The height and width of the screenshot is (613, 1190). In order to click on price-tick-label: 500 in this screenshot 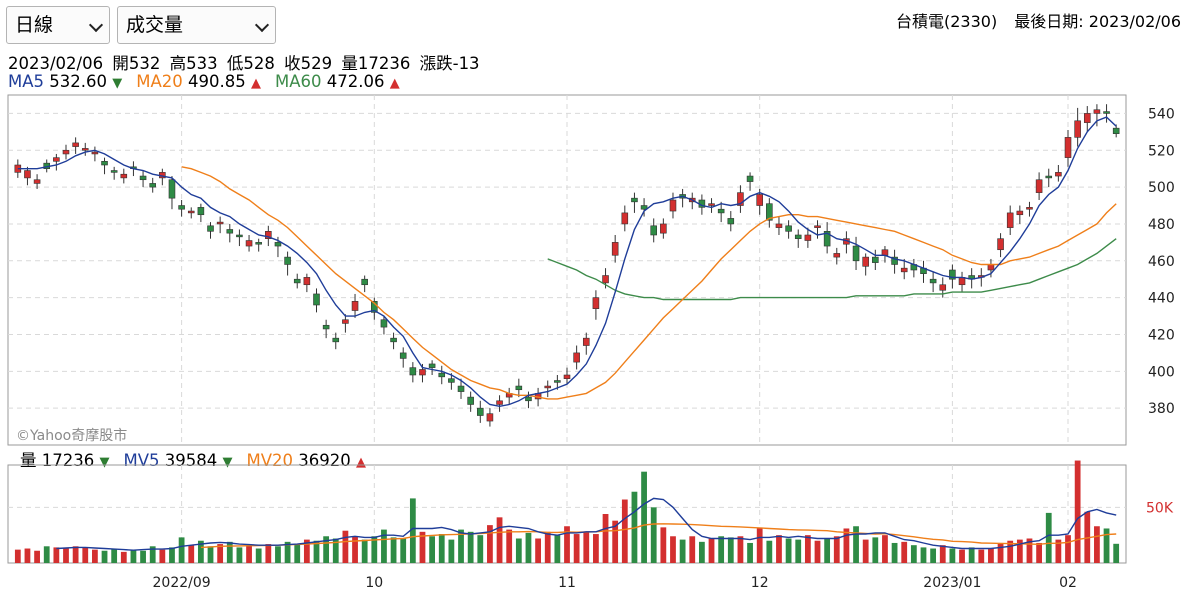, I will do `click(1161, 188)`.